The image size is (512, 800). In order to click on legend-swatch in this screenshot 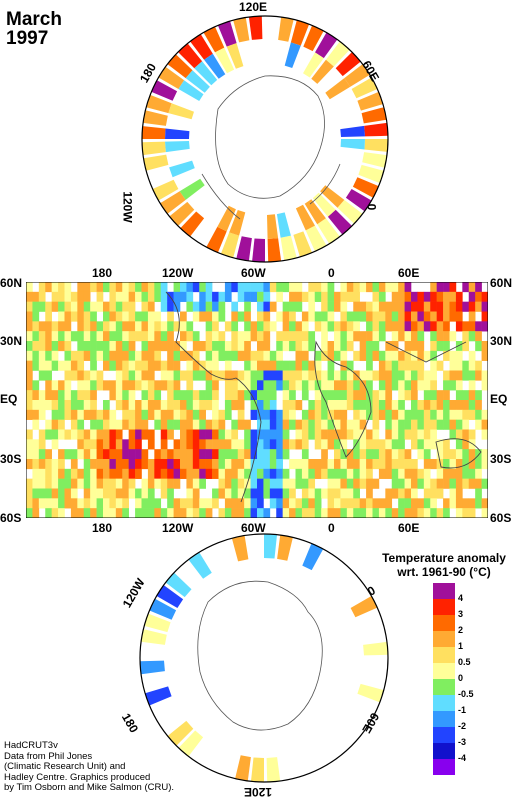, I will do `click(444, 687)`.